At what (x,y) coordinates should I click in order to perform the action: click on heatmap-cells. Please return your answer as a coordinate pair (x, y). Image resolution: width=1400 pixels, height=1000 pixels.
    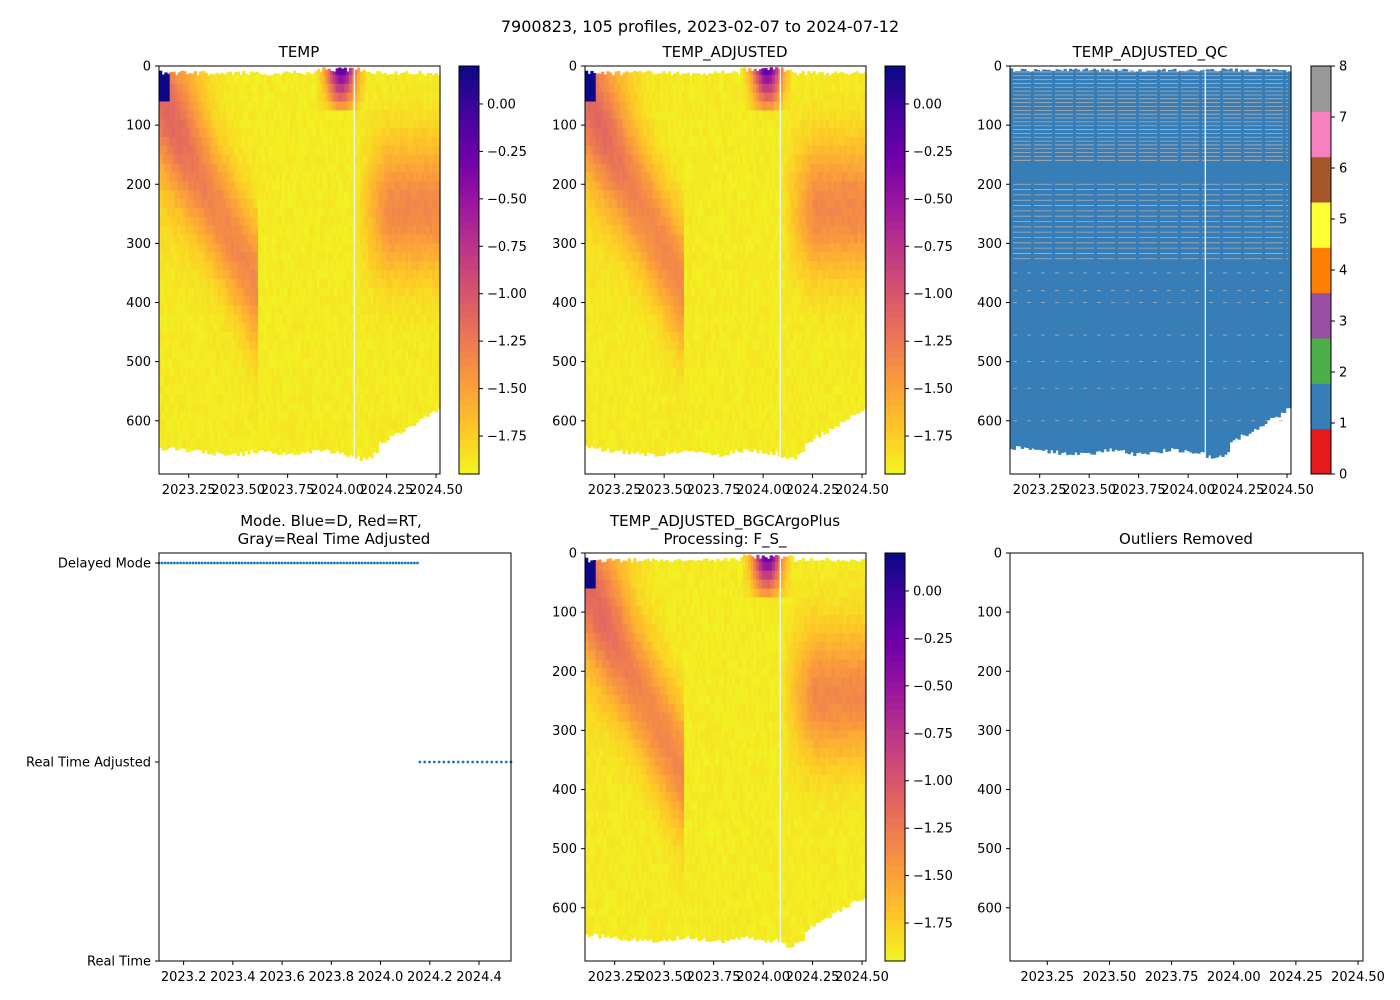
    Looking at the image, I should click on (300, 264).